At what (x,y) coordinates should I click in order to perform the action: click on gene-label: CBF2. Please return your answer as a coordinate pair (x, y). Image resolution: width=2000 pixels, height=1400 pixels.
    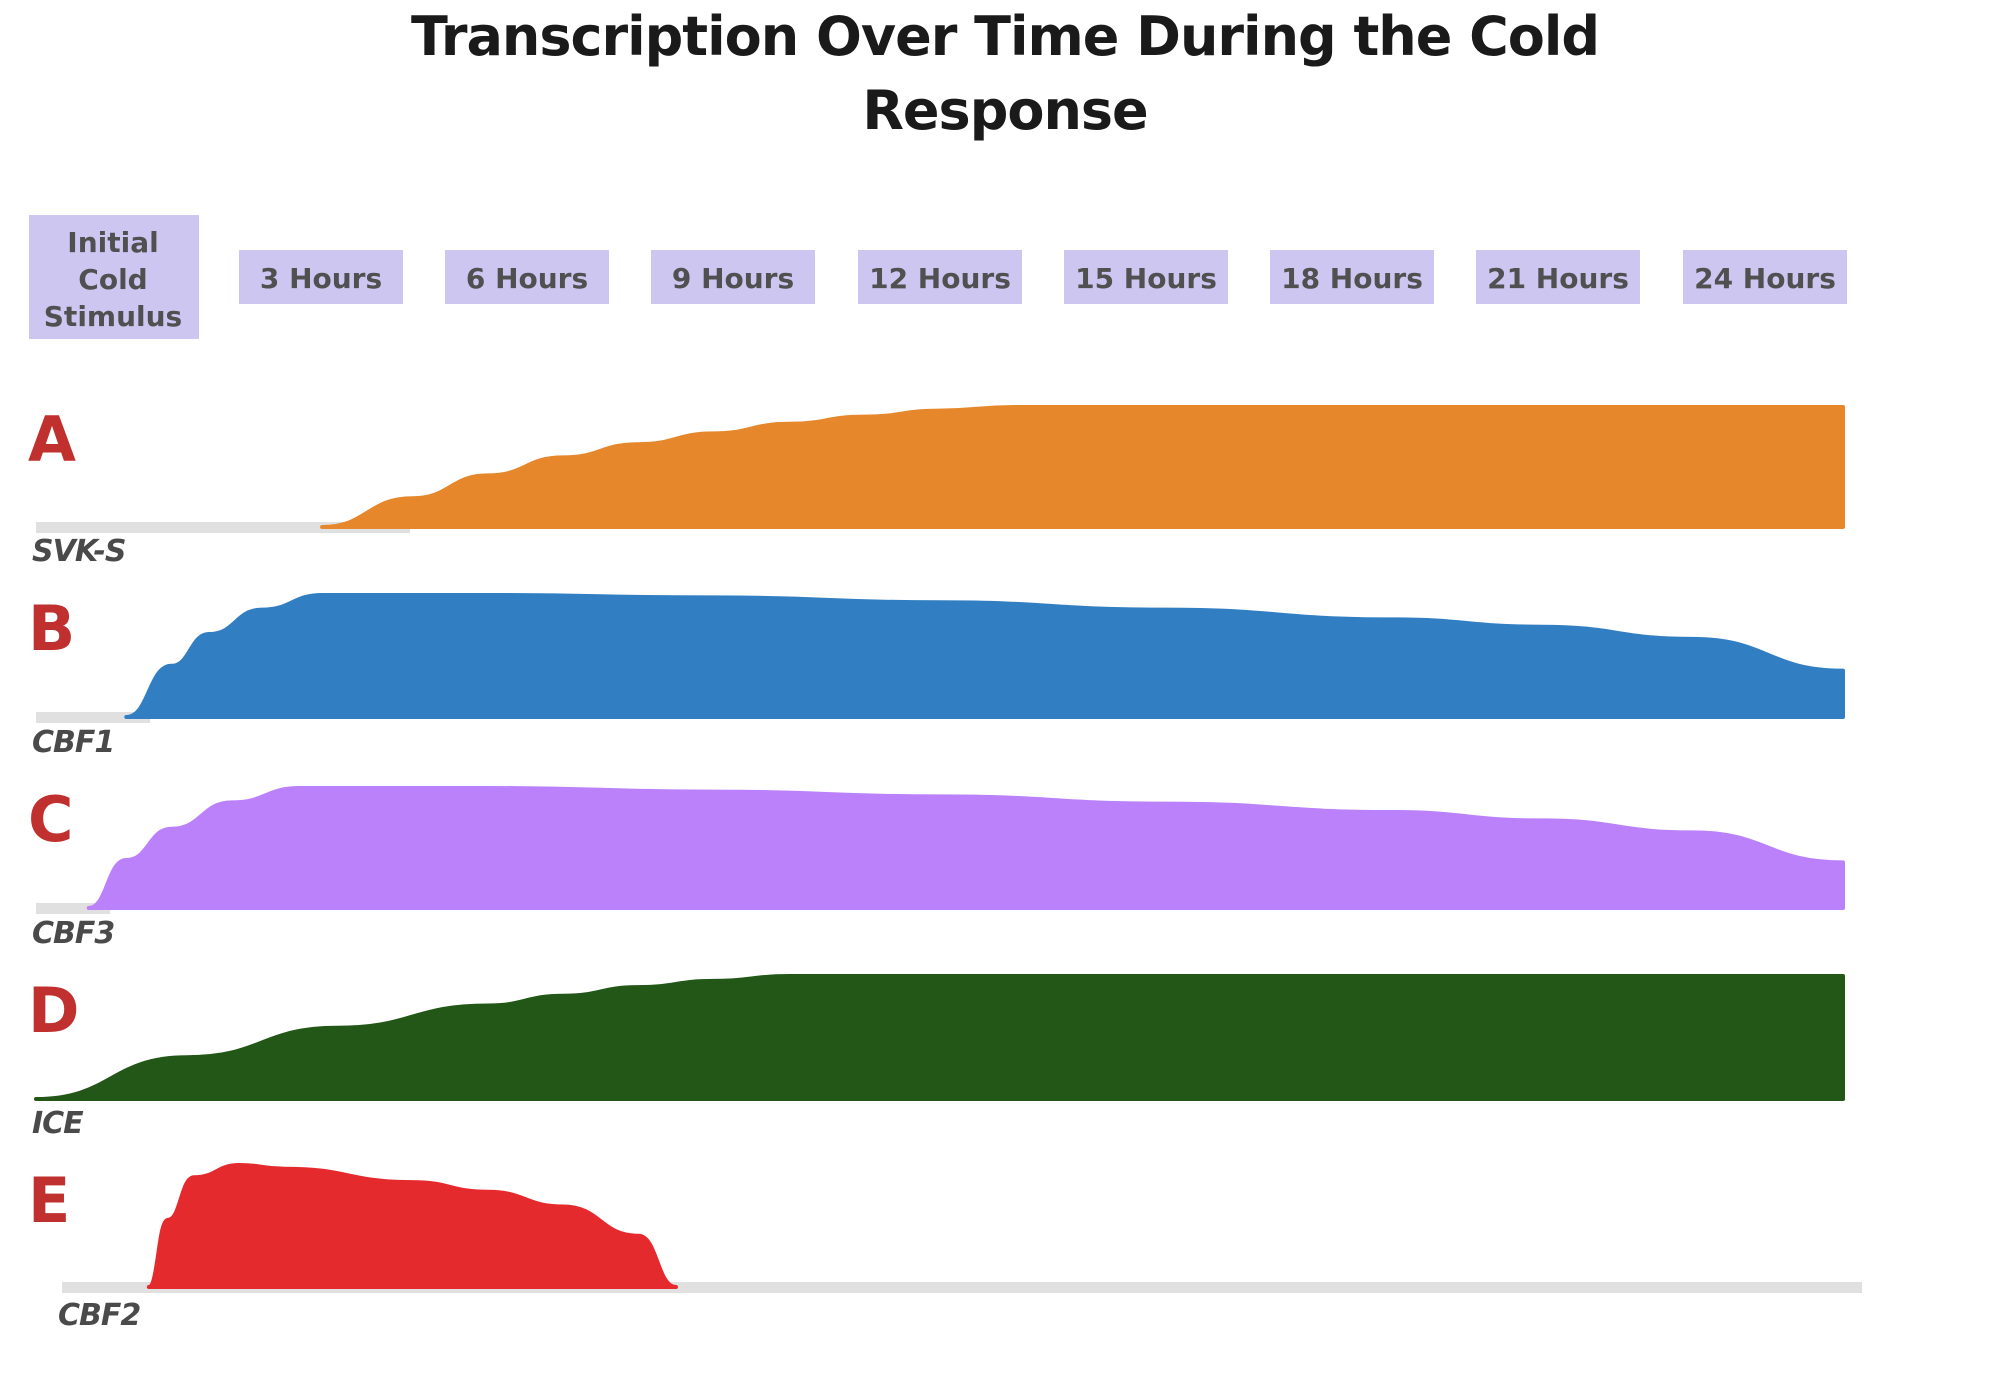
    Looking at the image, I should click on (99, 1315).